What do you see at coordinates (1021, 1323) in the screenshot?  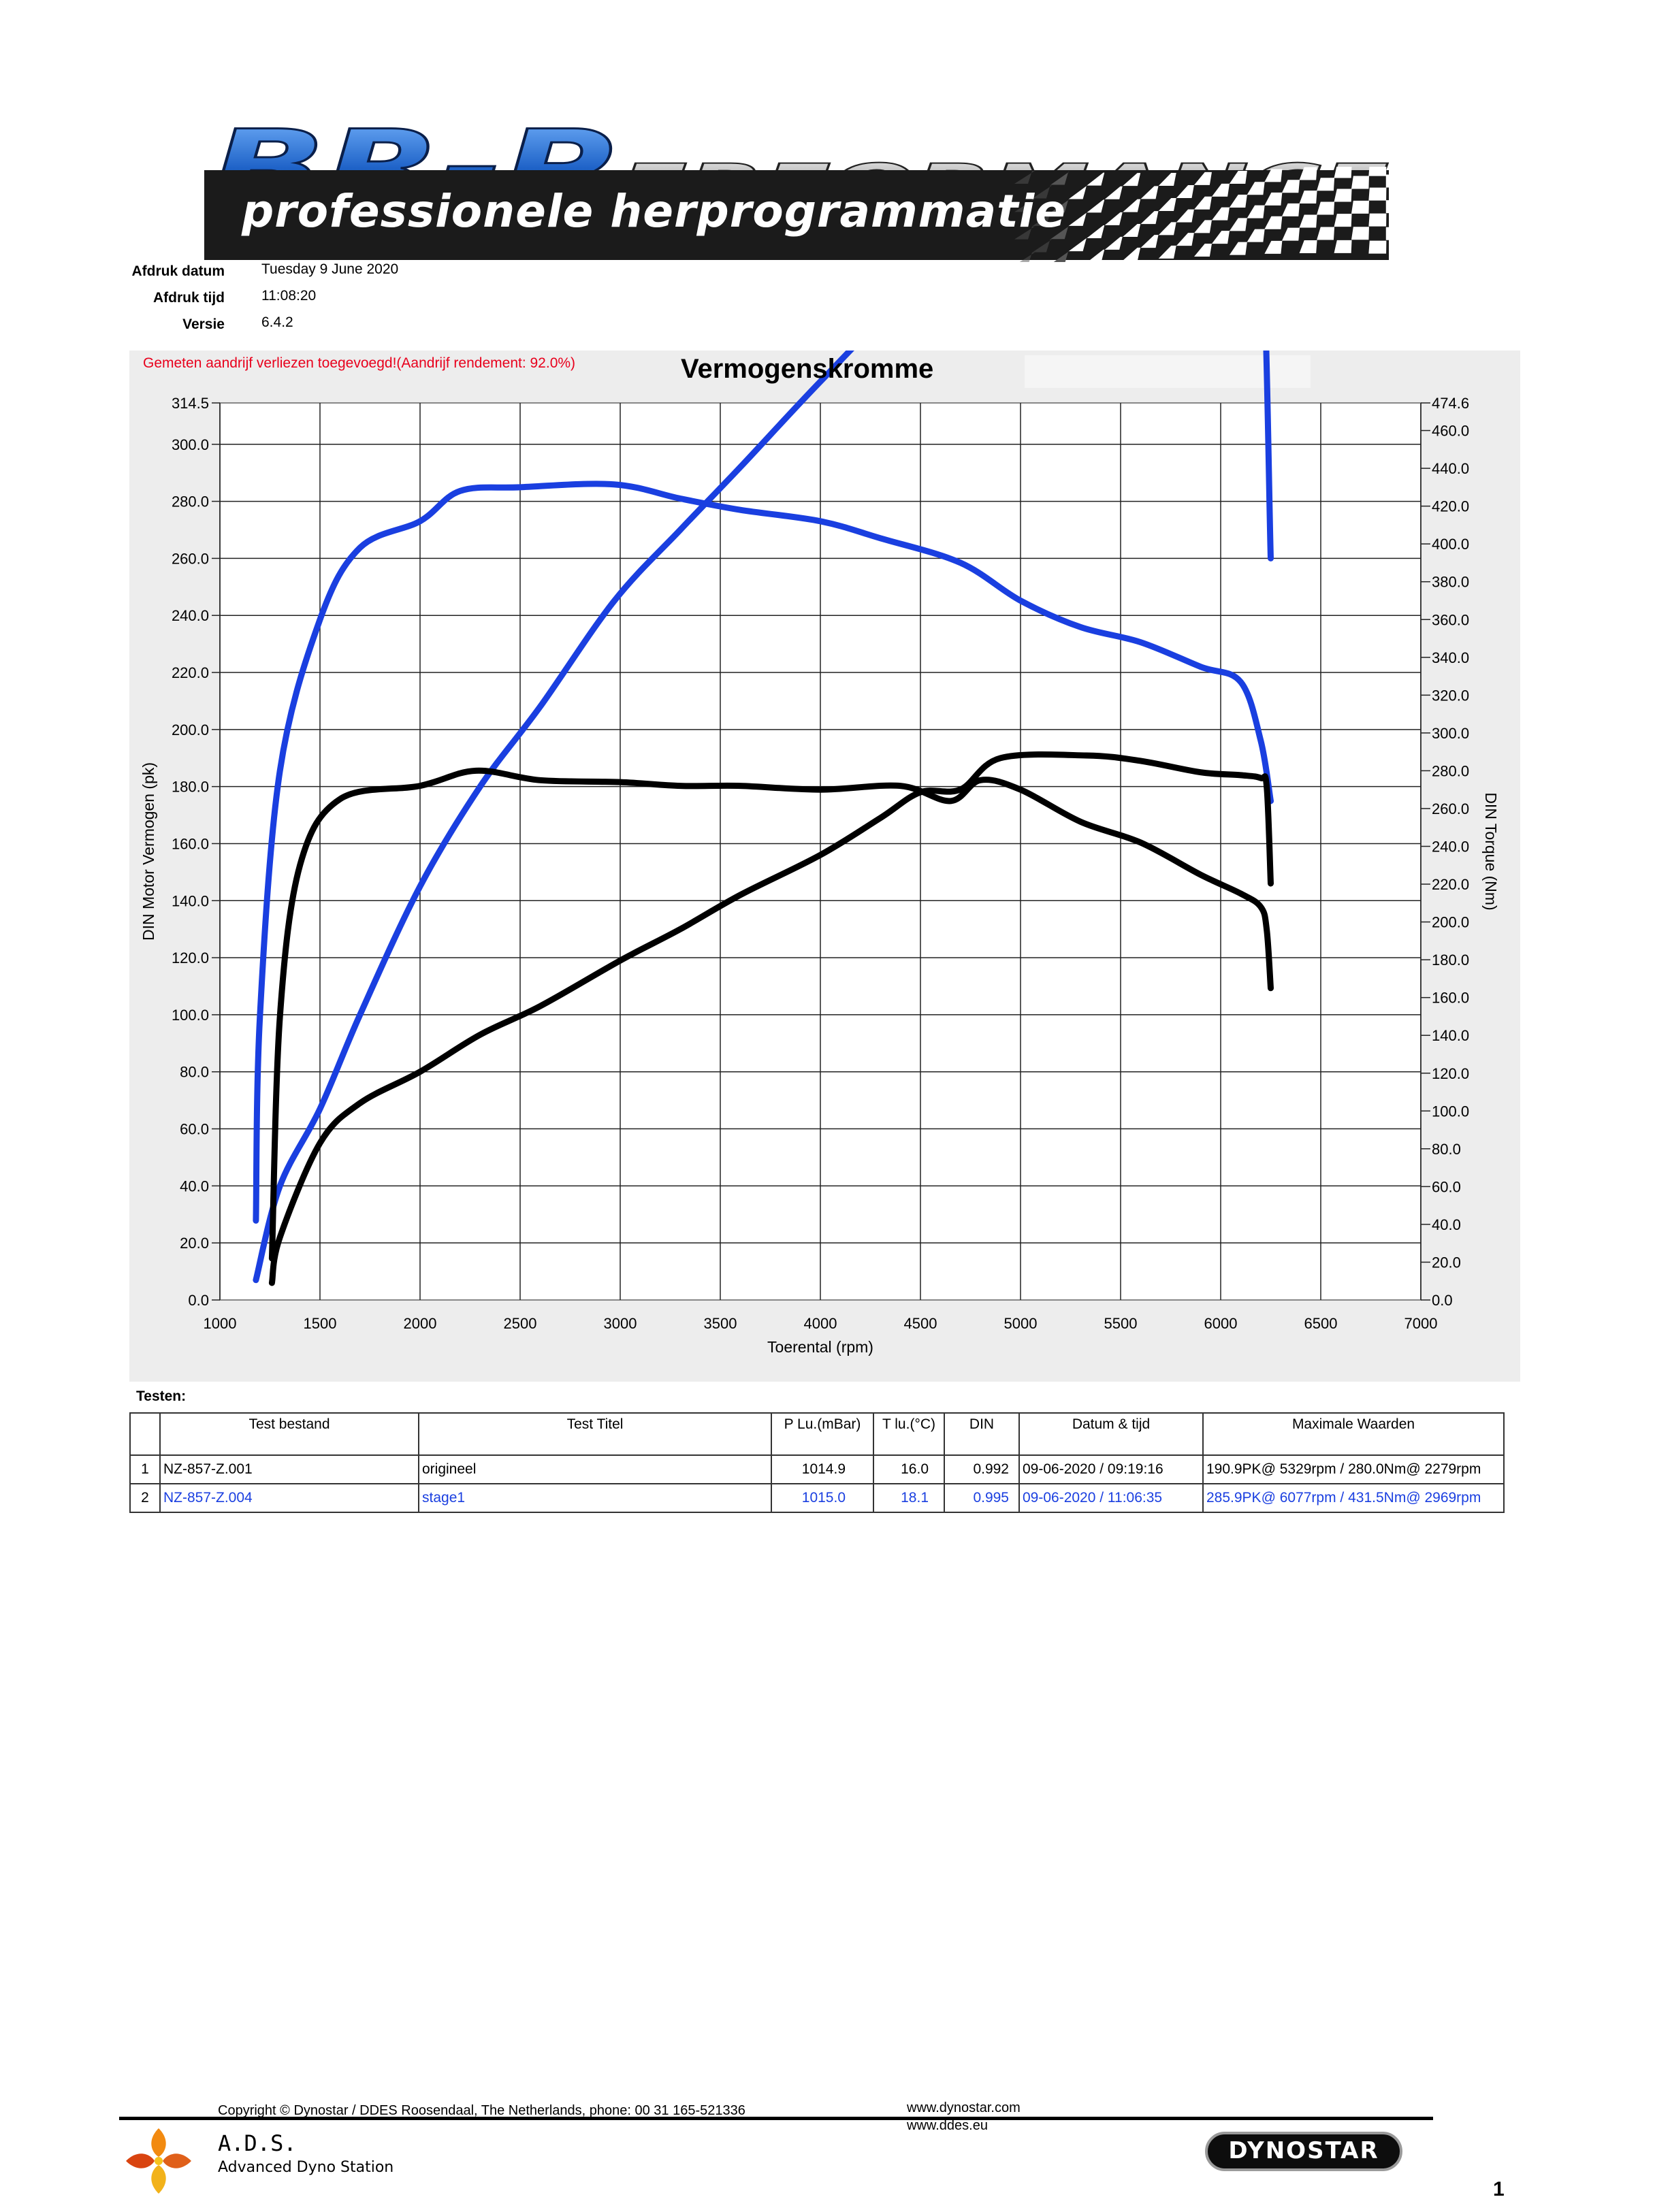 I see `x-tick-label: 5000` at bounding box center [1021, 1323].